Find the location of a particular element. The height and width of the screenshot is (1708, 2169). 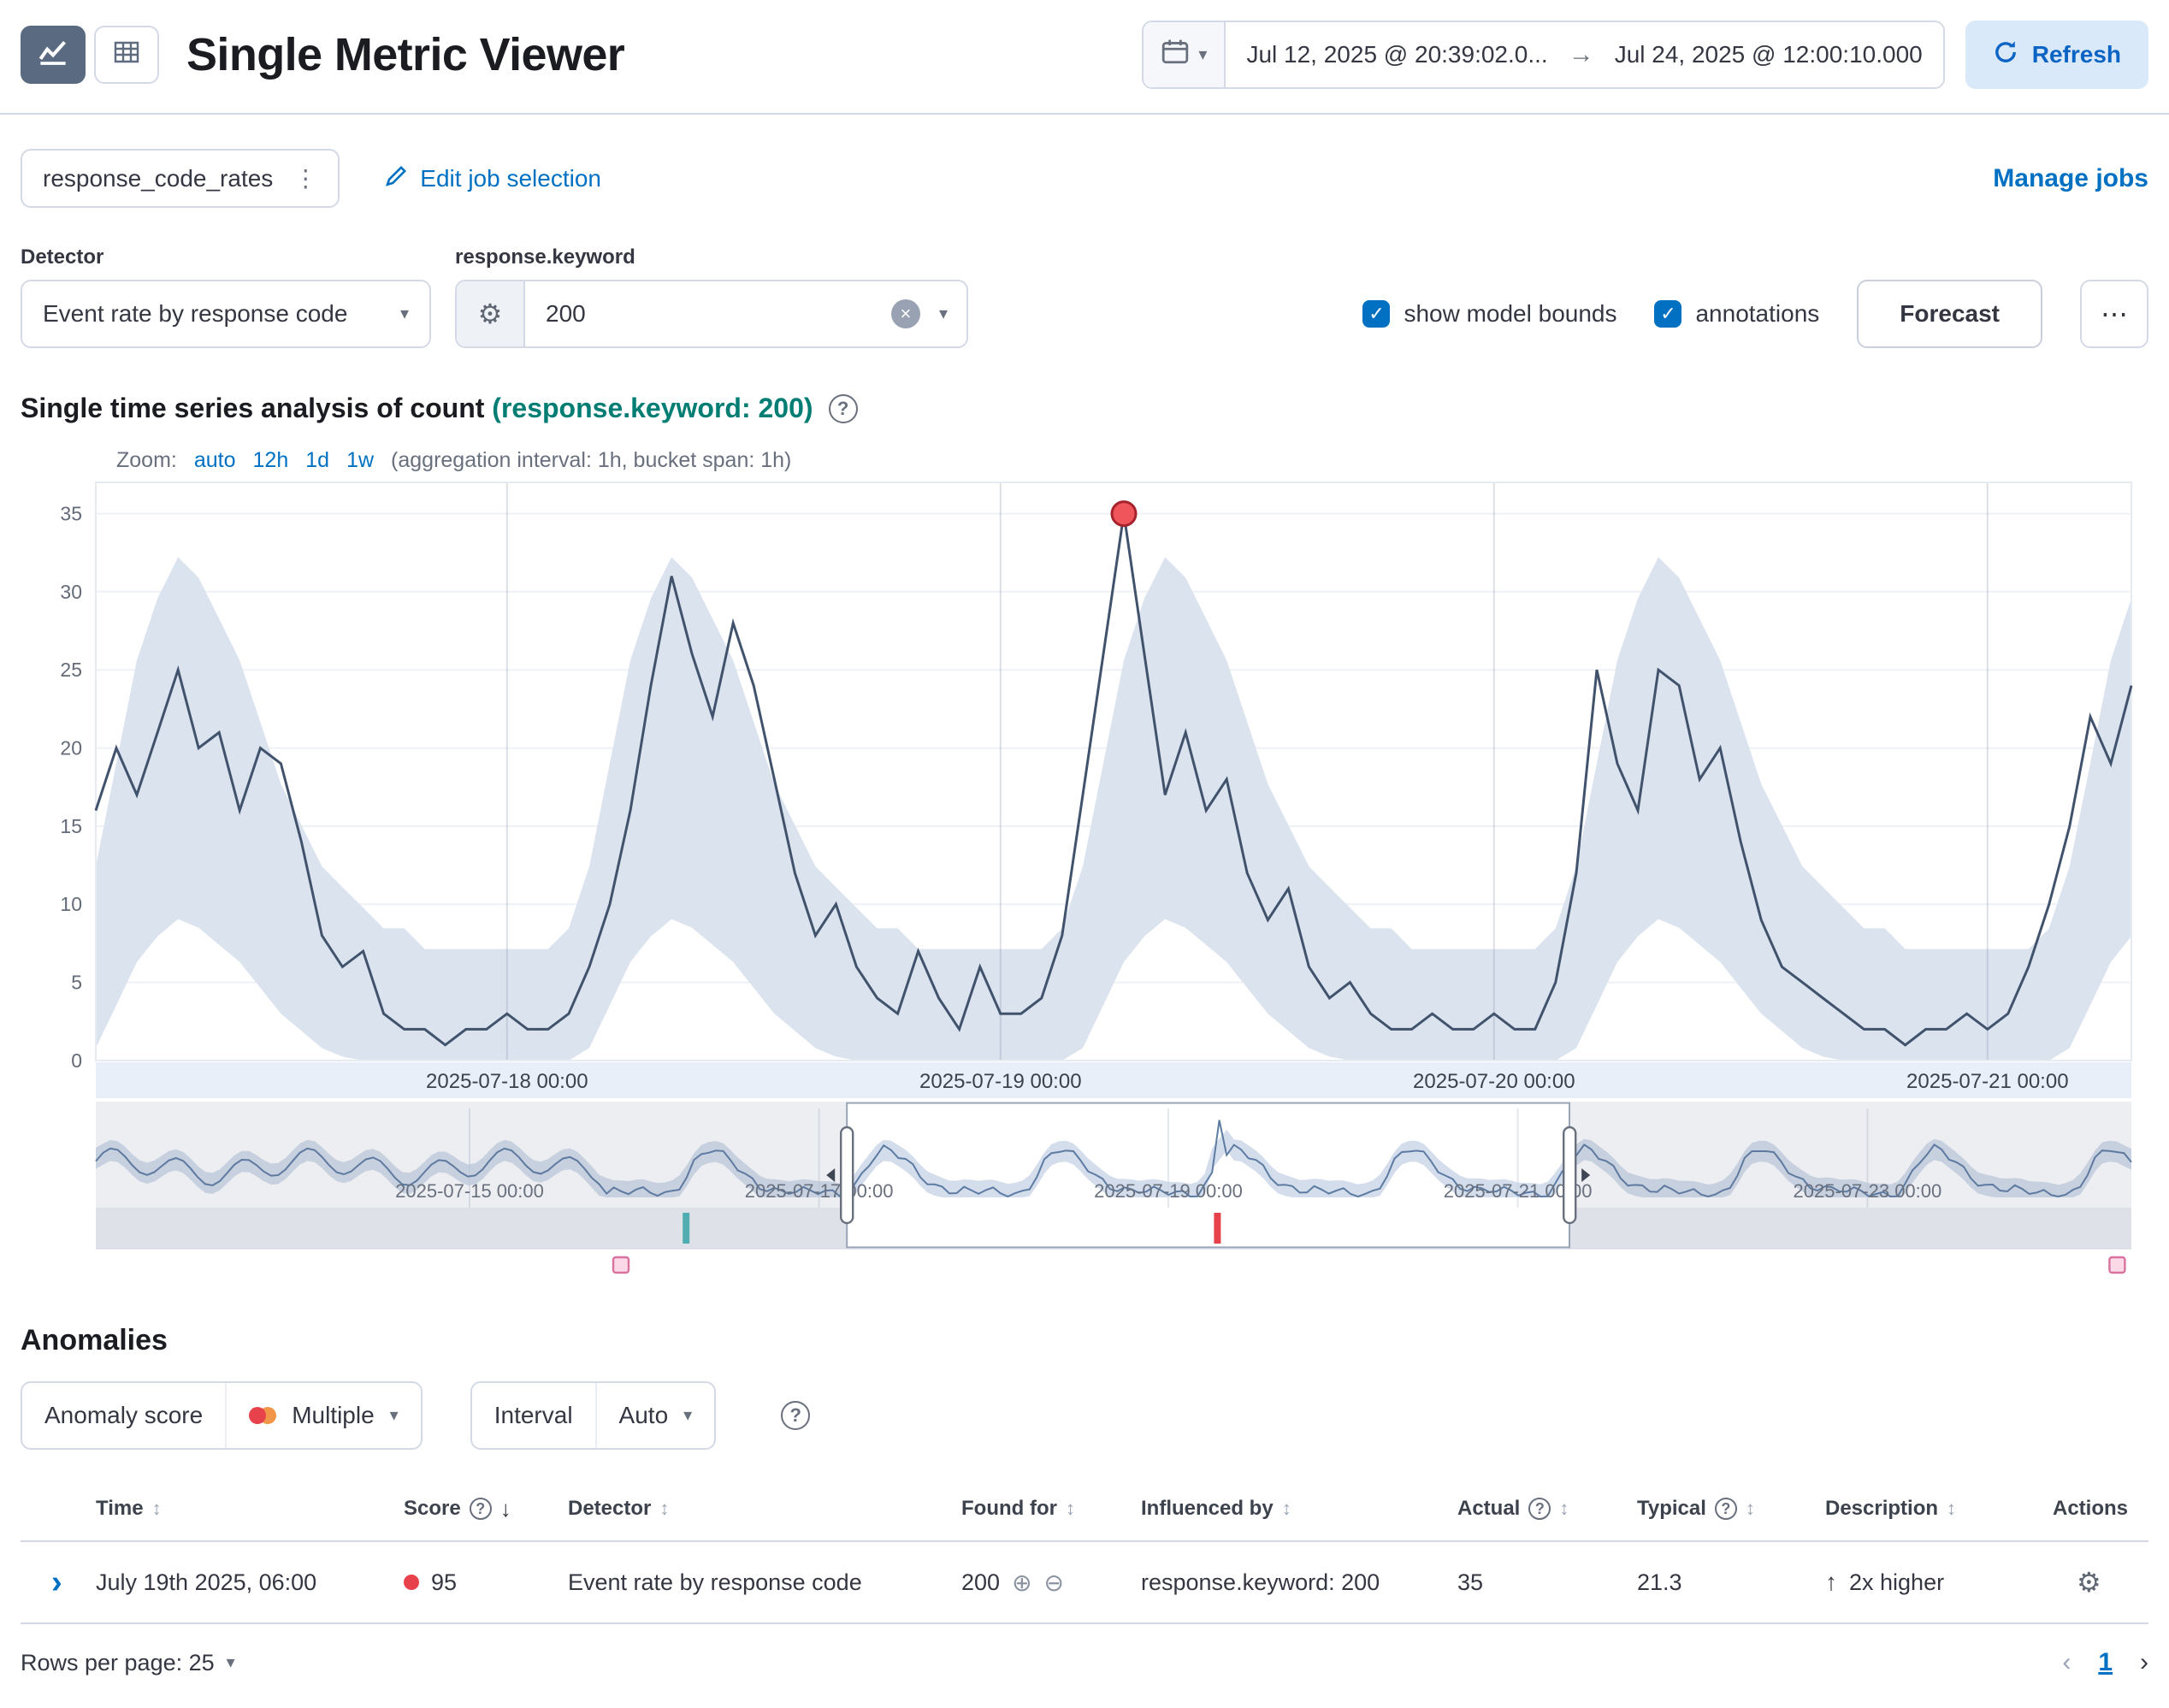

severity-select-value: Multiple is located at coordinates (333, 1415).